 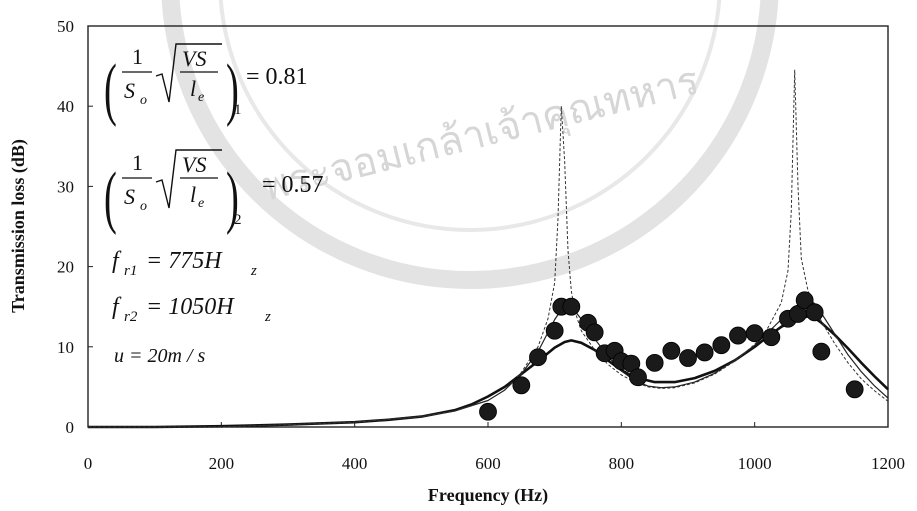 I want to click on fr1-value: = 775H, so click(x=184, y=261).